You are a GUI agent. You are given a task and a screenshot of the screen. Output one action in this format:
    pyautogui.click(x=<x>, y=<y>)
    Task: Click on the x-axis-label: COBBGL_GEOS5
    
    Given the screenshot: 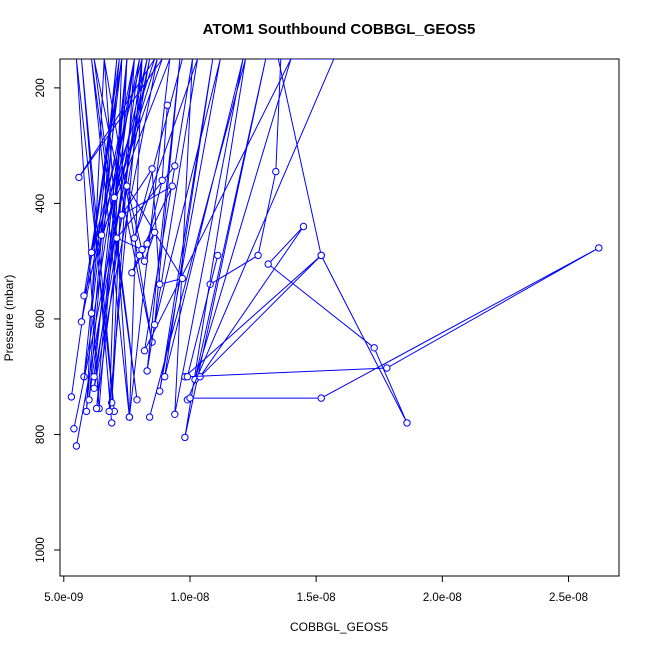 What is the action you would take?
    pyautogui.click(x=339, y=627)
    